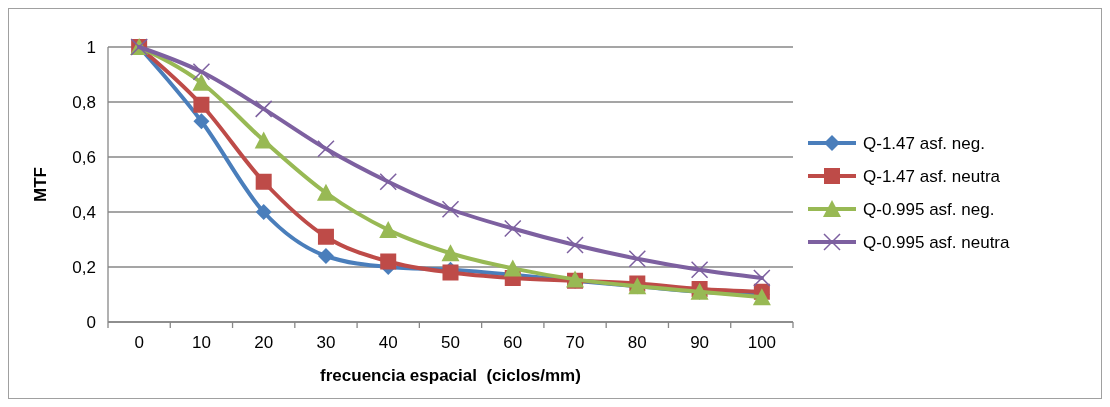  I want to click on x-tick-label: 20, so click(264, 342).